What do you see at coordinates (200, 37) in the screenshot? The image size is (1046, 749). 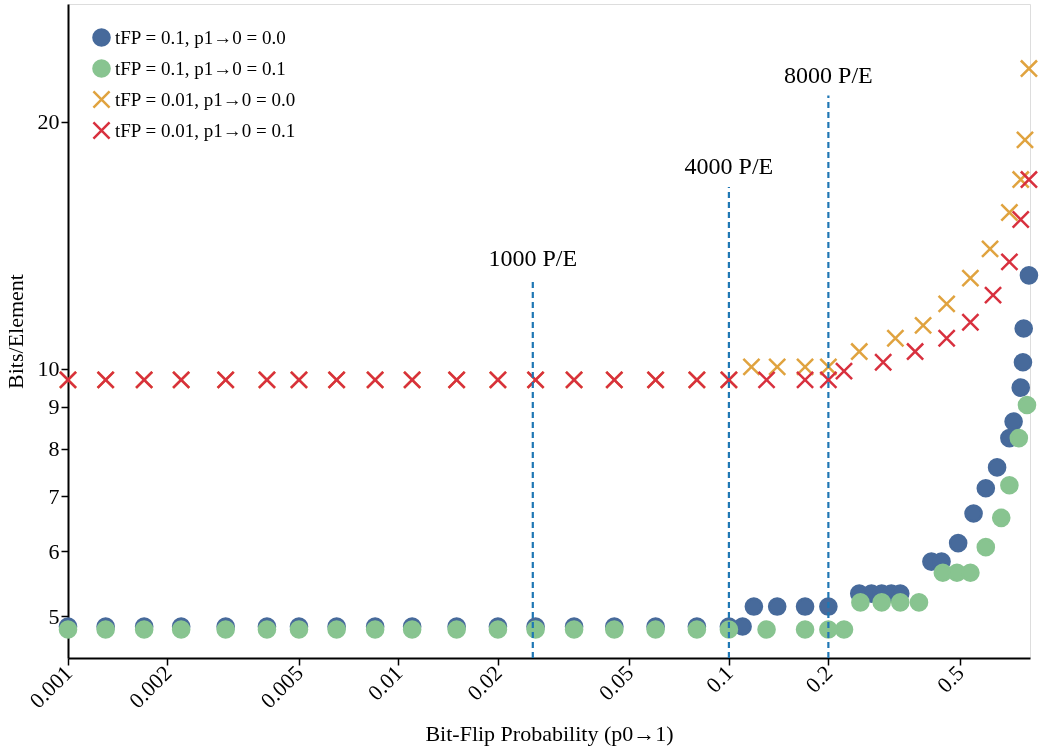 I see `legend-label: tFP = 0.1, p1→0 = 0.0` at bounding box center [200, 37].